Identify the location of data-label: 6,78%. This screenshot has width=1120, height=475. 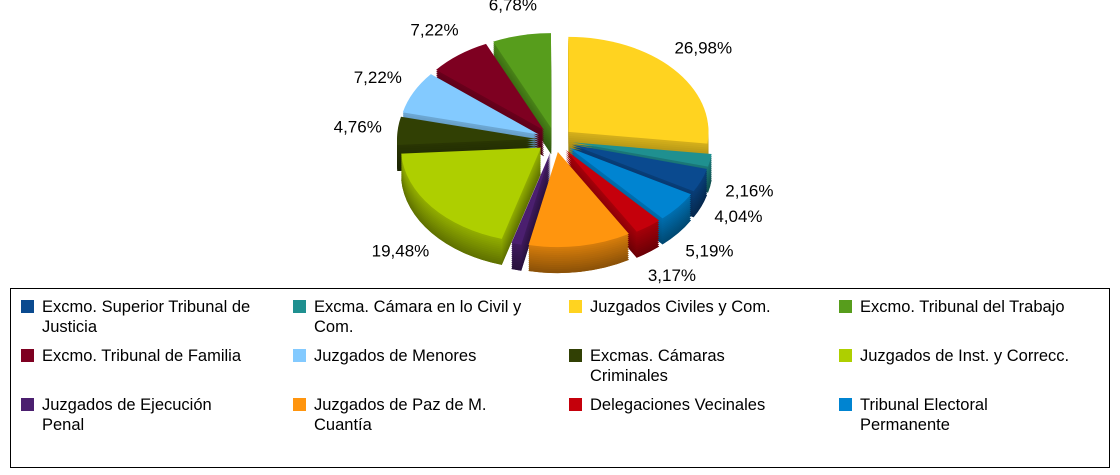
(513, 7).